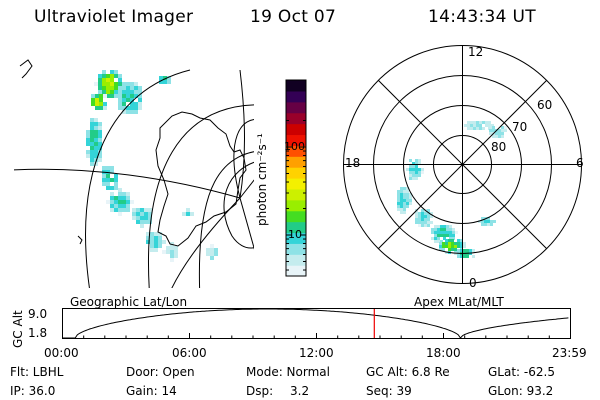  What do you see at coordinates (201, 179) in the screenshot?
I see `antarctica-coastline` at bounding box center [201, 179].